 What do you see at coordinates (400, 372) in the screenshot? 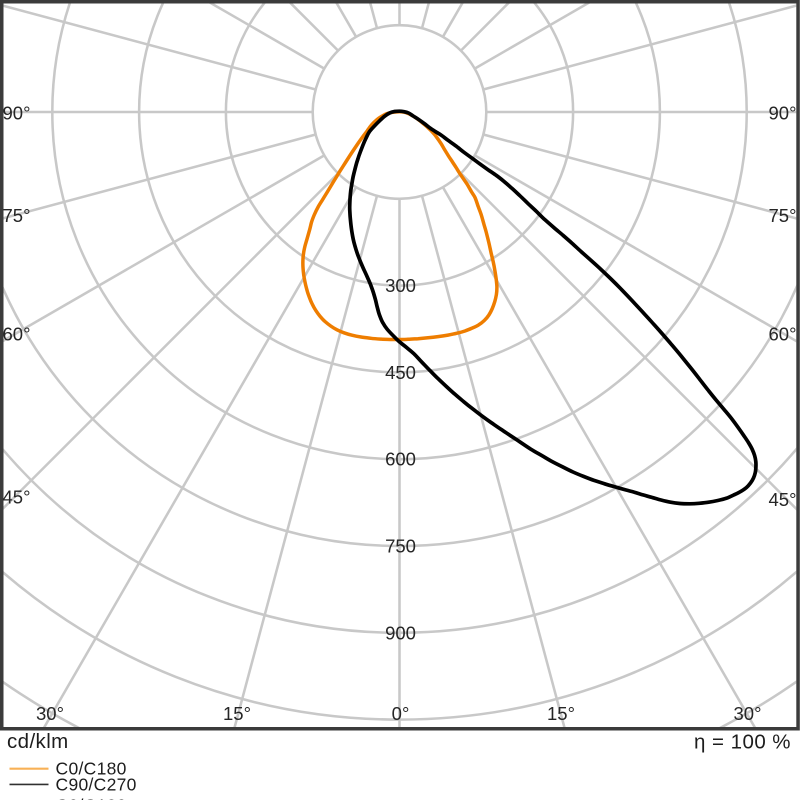
I see `svg-text: 450` at bounding box center [400, 372].